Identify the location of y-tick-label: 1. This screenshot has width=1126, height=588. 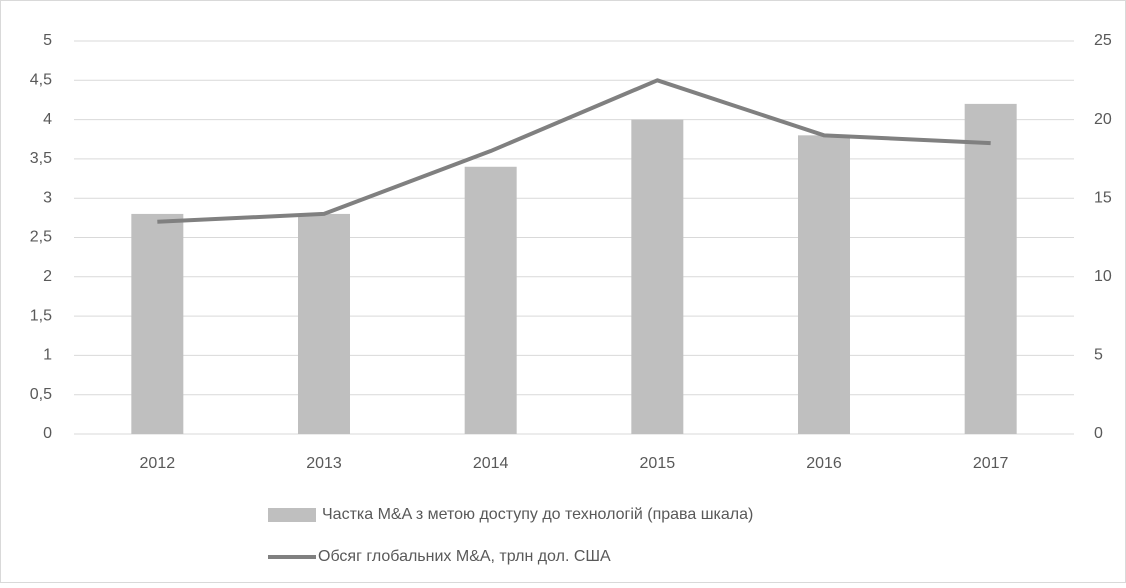
(47, 355).